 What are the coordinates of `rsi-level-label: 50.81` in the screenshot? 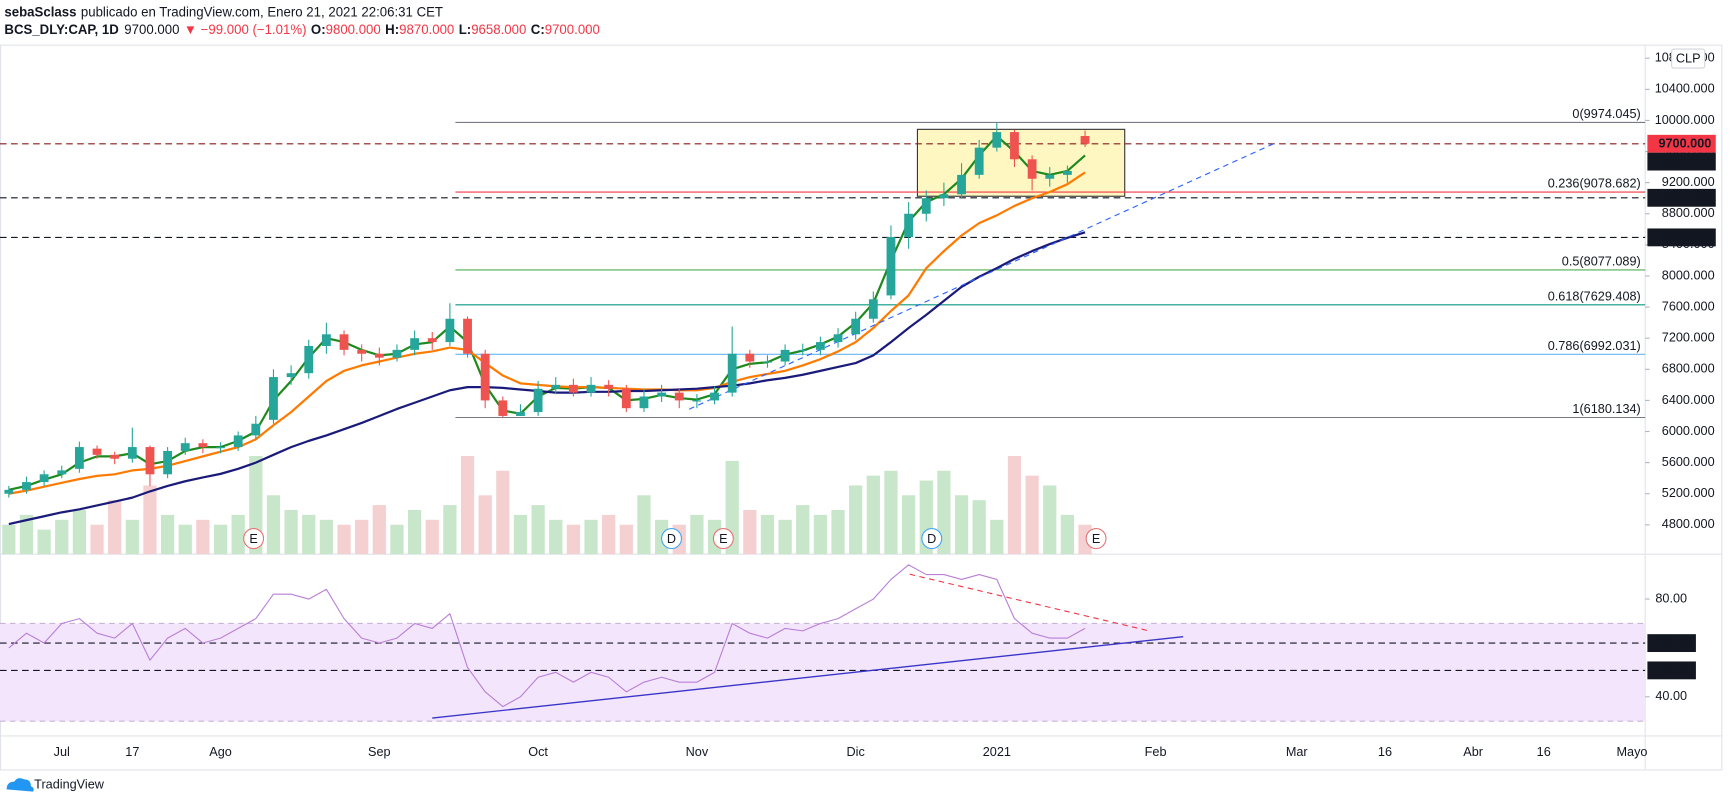 It's located at (1676, 669).